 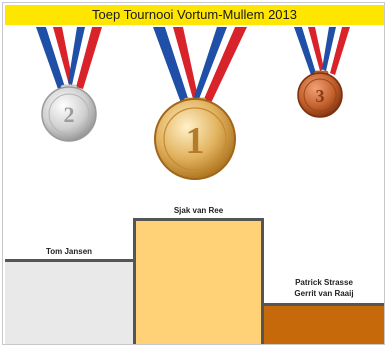 I want to click on silver-medal-ribbon, so click(x=69, y=60).